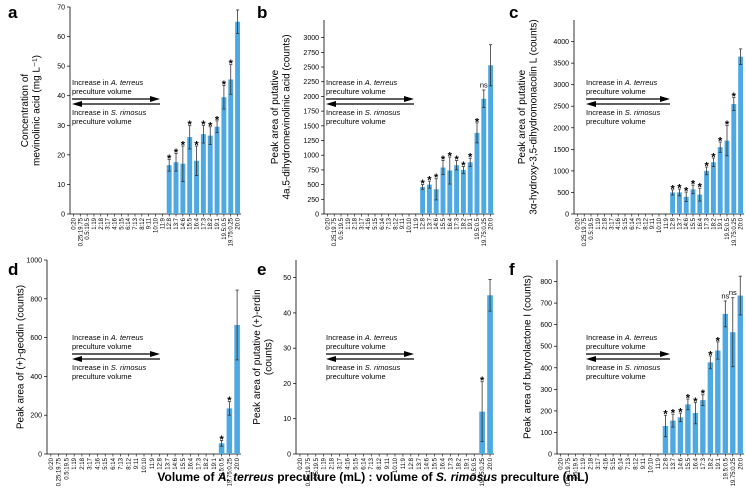 The height and width of the screenshot is (492, 746). What do you see at coordinates (629, 463) in the screenshot?
I see `x-tick-label: 7:13` at bounding box center [629, 463].